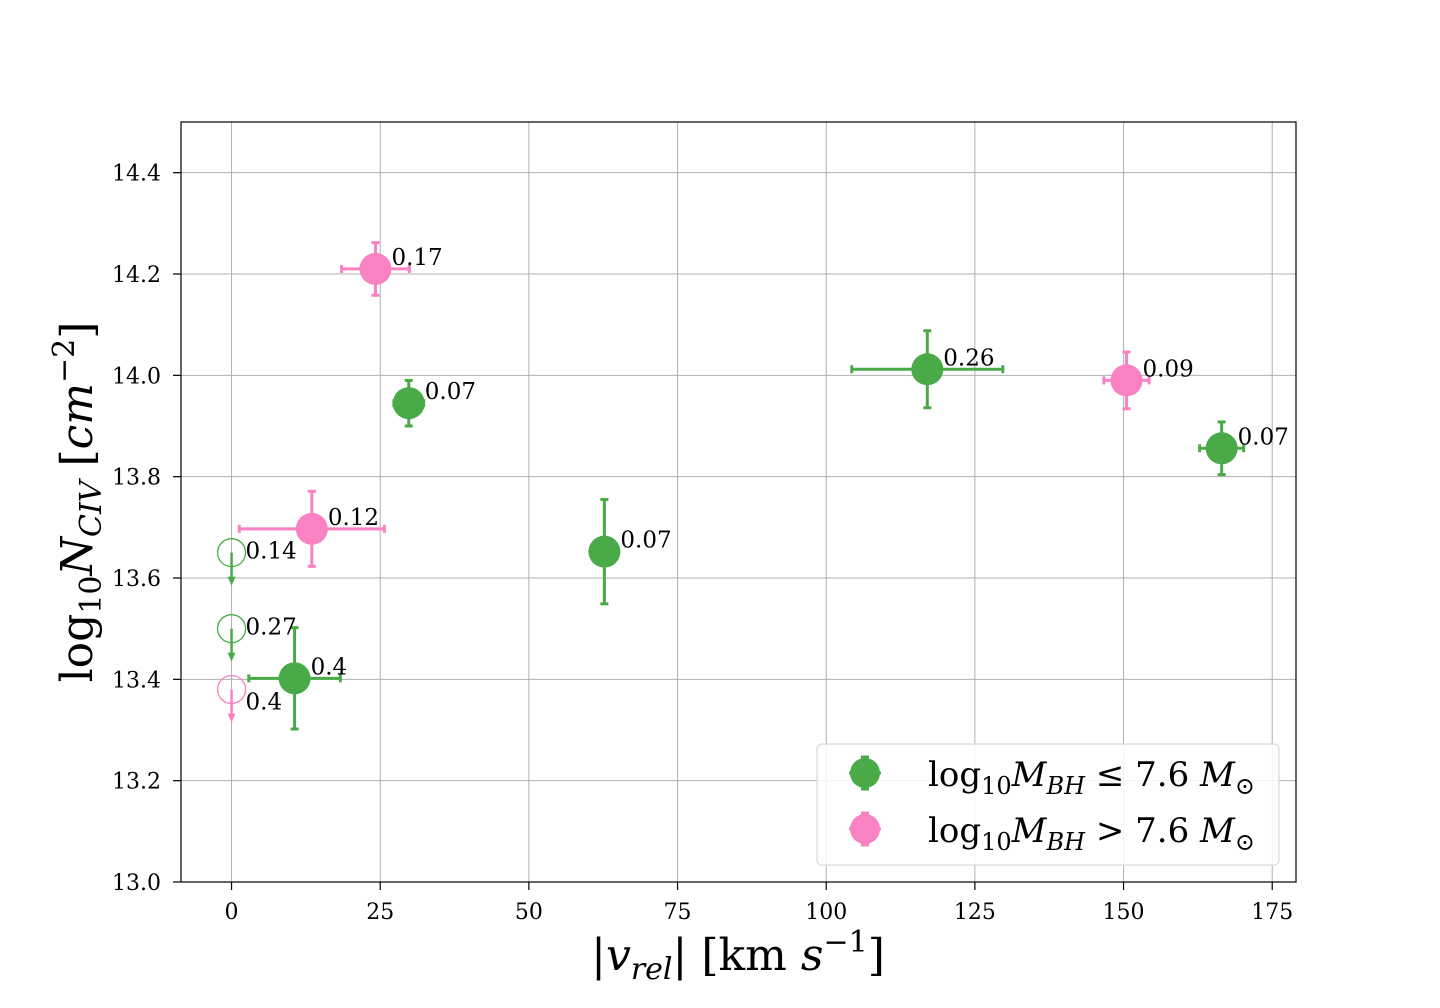  What do you see at coordinates (678, 912) in the screenshot?
I see `x-tick-label: 75` at bounding box center [678, 912].